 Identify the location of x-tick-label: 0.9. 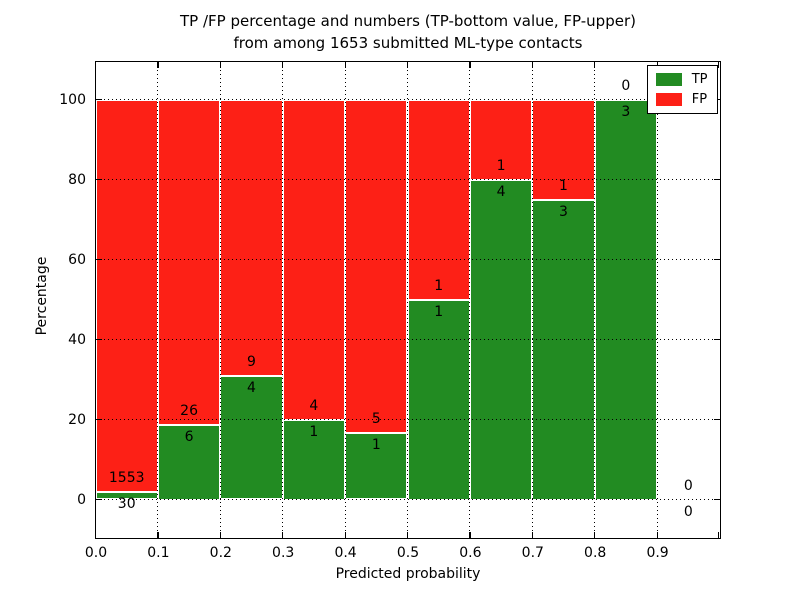
(657, 553).